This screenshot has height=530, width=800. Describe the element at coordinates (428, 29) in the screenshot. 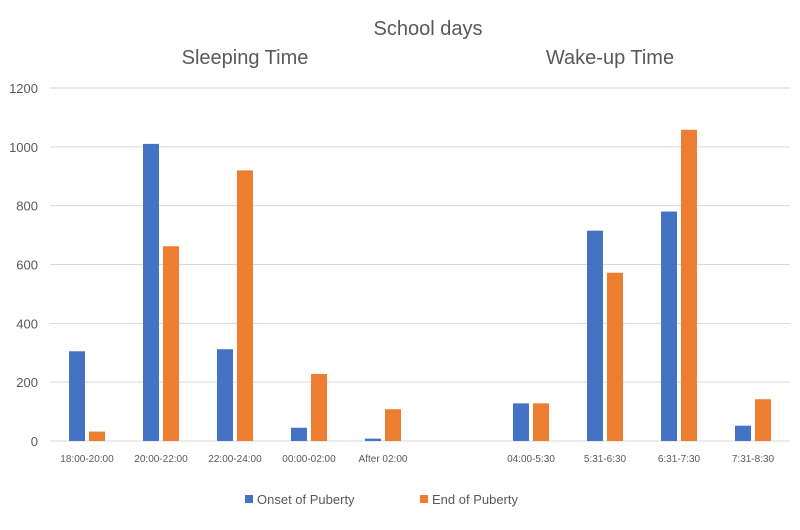

I see `chart-title: School days` at that location.